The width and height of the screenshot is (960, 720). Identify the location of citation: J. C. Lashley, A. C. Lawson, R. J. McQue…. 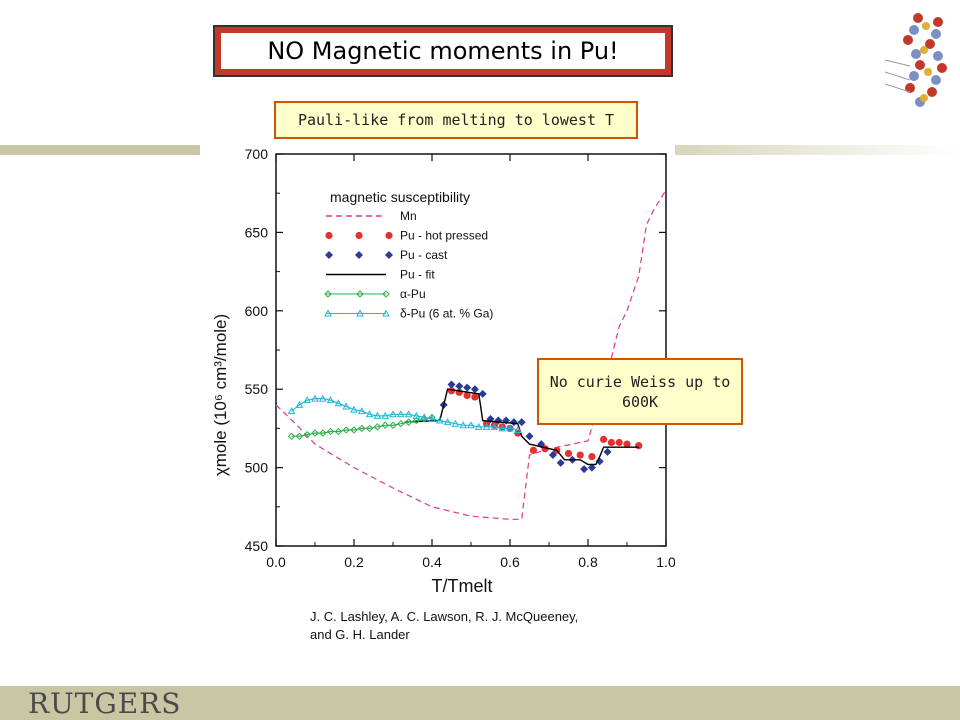
(500, 626).